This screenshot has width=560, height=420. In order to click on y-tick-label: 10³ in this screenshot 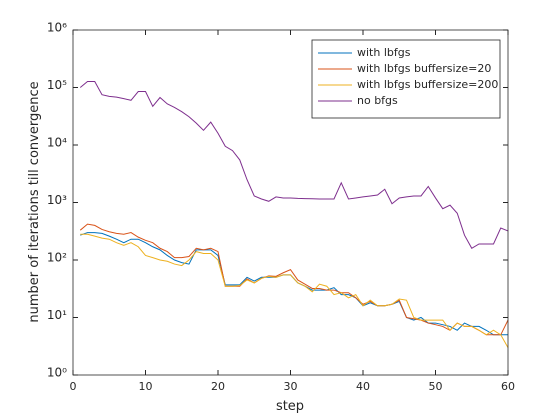, I will do `click(57, 200)`.